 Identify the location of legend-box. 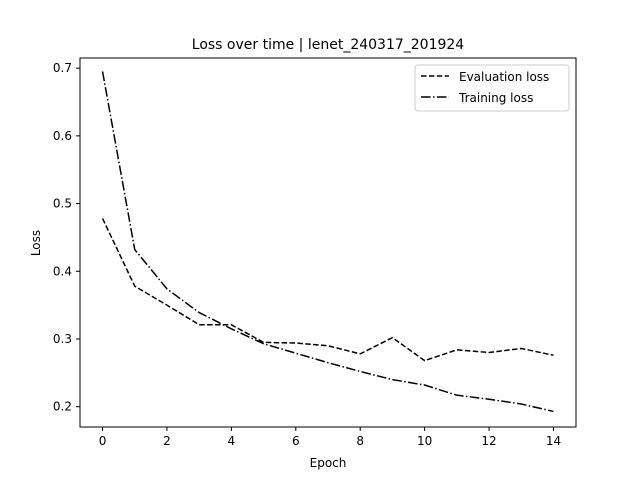
(492, 88).